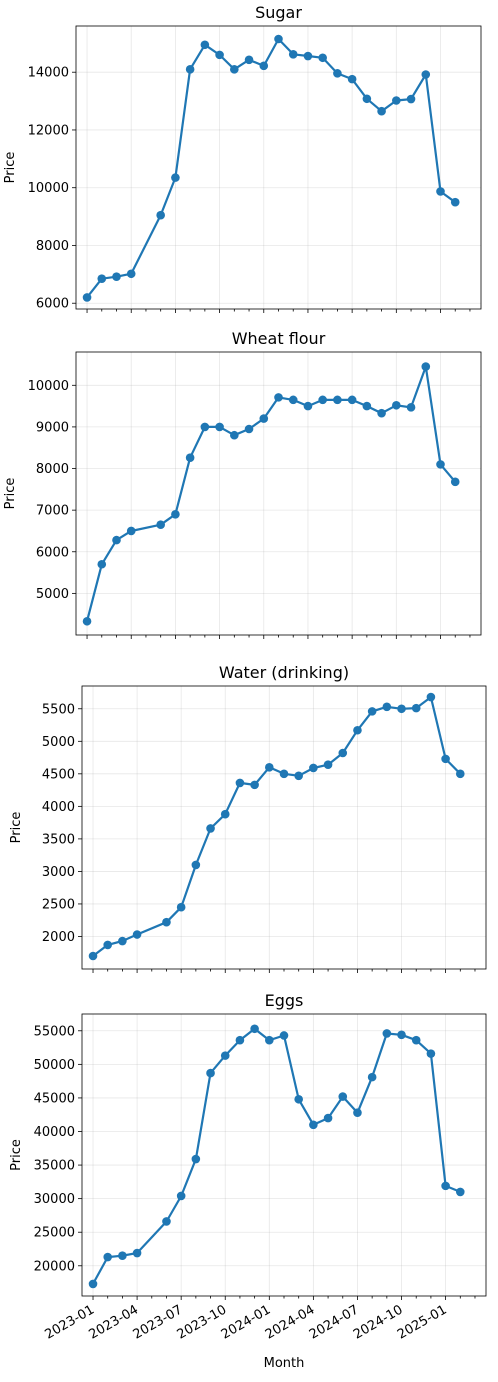 Image resolution: width=498 pixels, height=1382 pixels. I want to click on y-tick-label: 30000, so click(54, 1199).